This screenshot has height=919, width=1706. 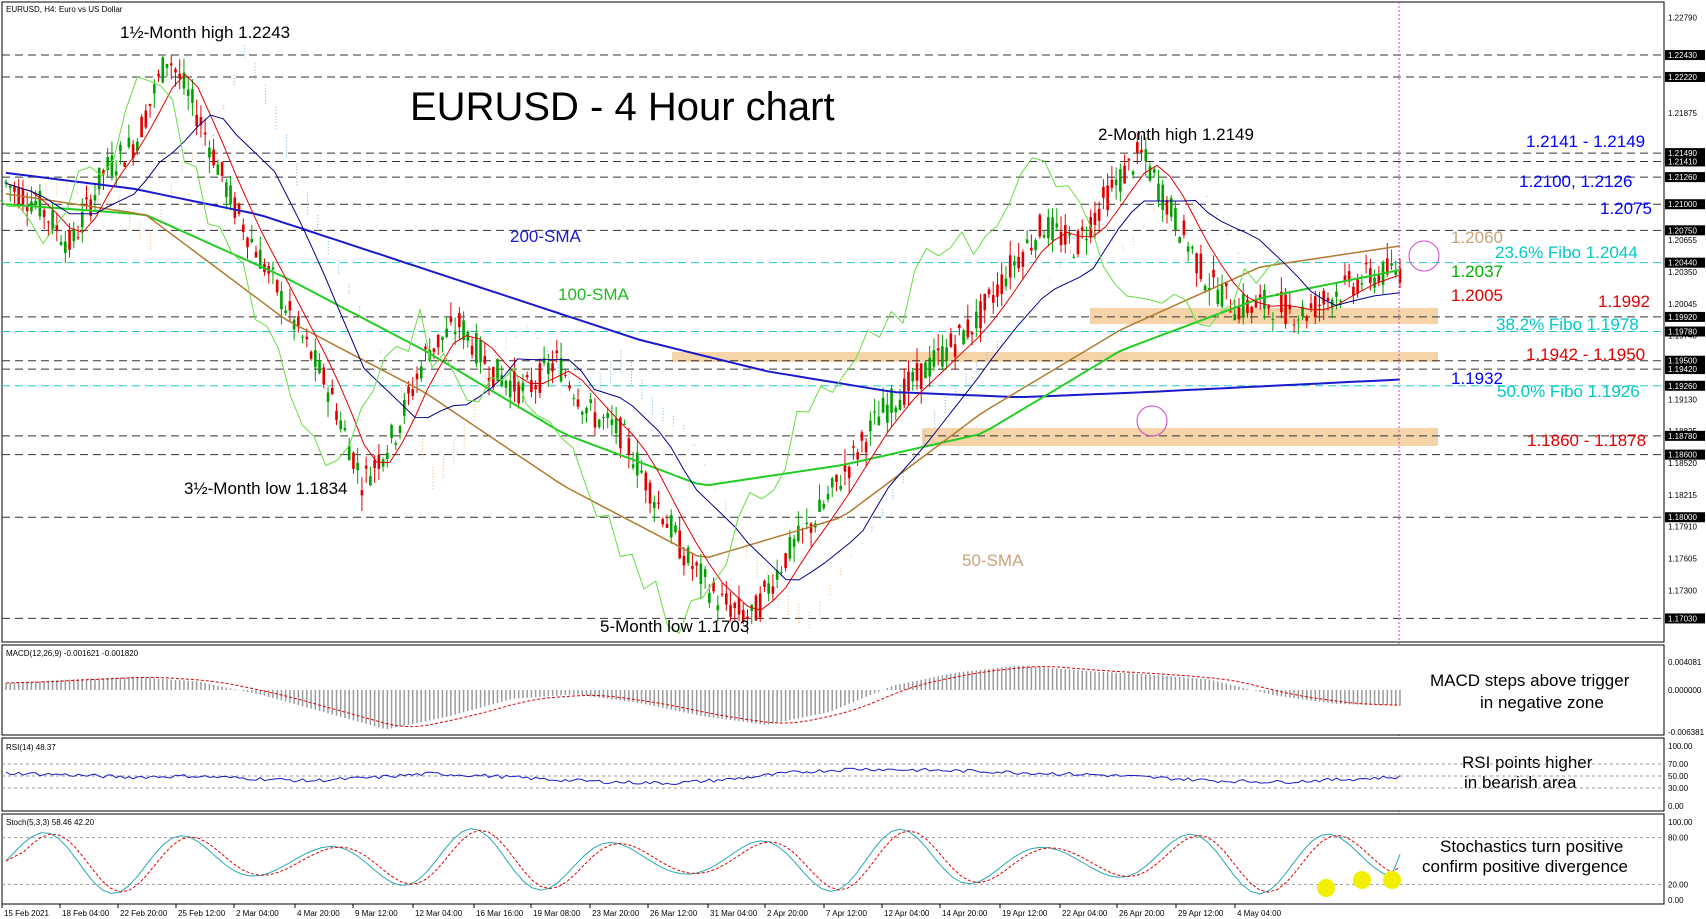 I want to click on stoch-tick-label: 100.00, so click(x=1680, y=822).